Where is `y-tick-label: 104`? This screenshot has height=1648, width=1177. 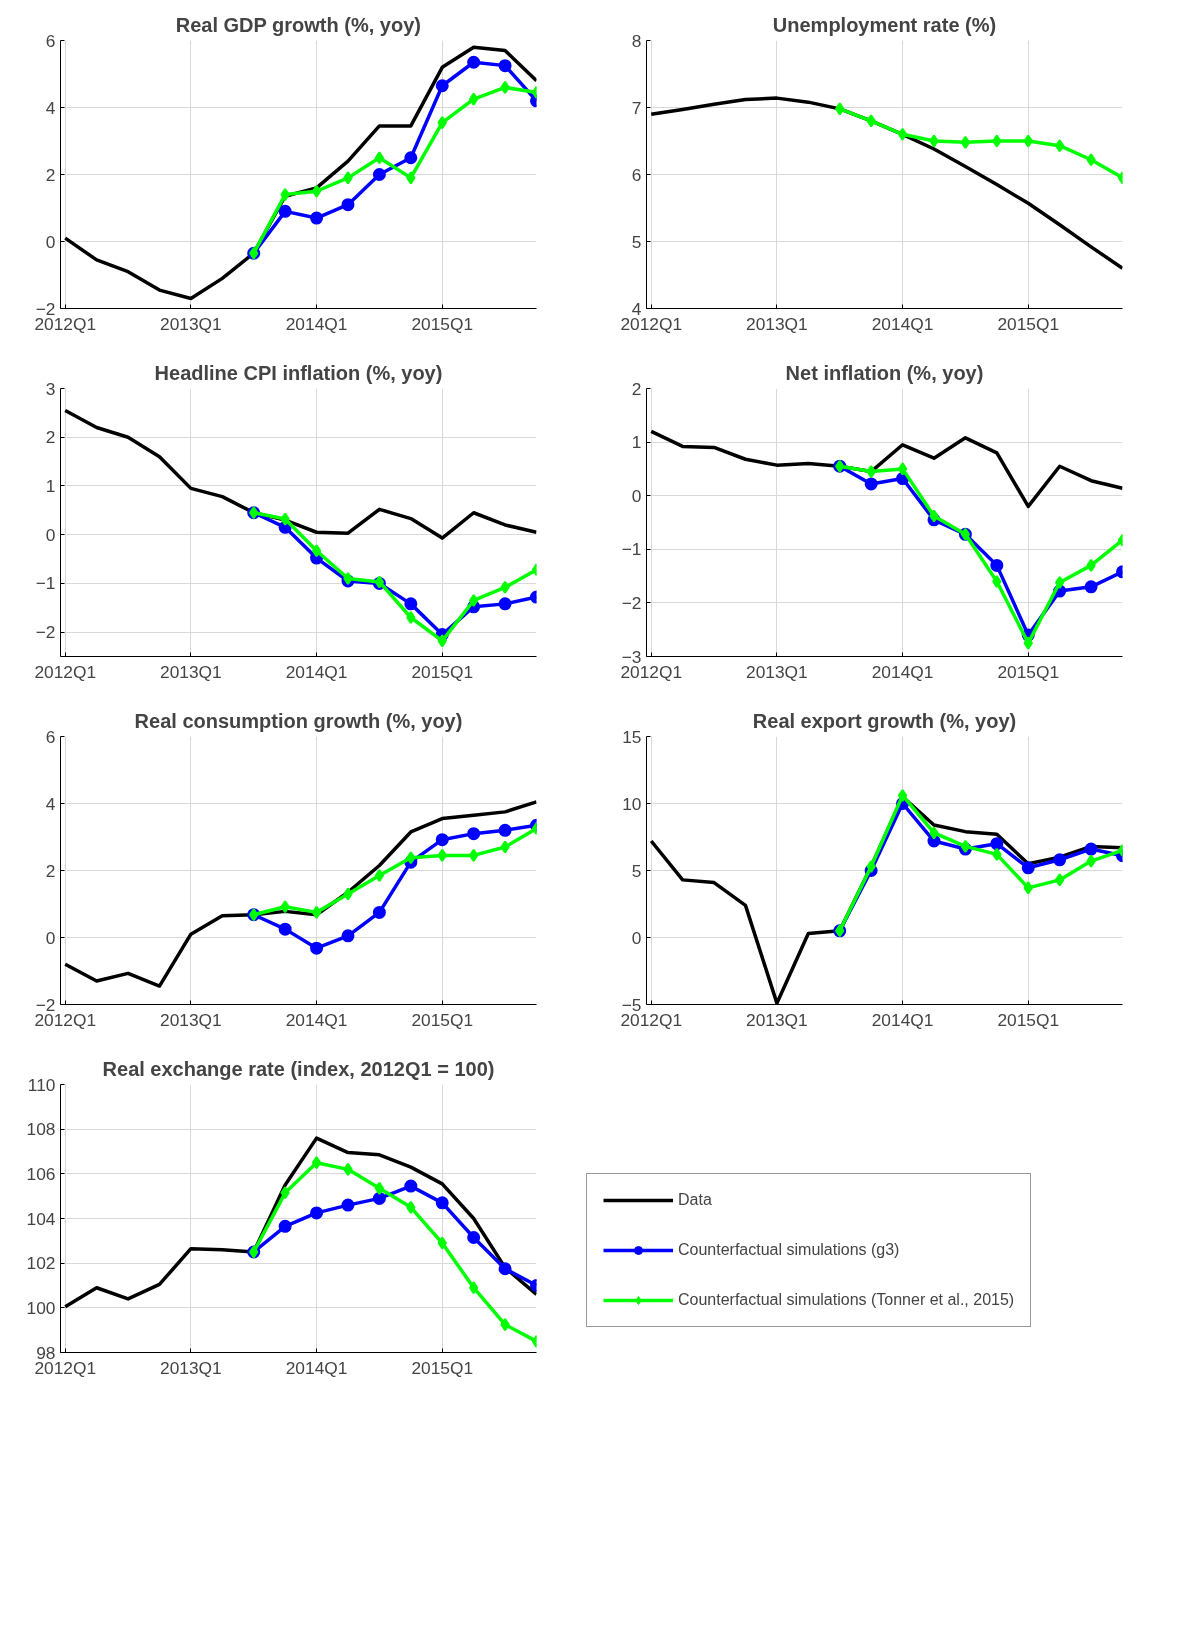 y-tick-label: 104 is located at coordinates (41, 1218).